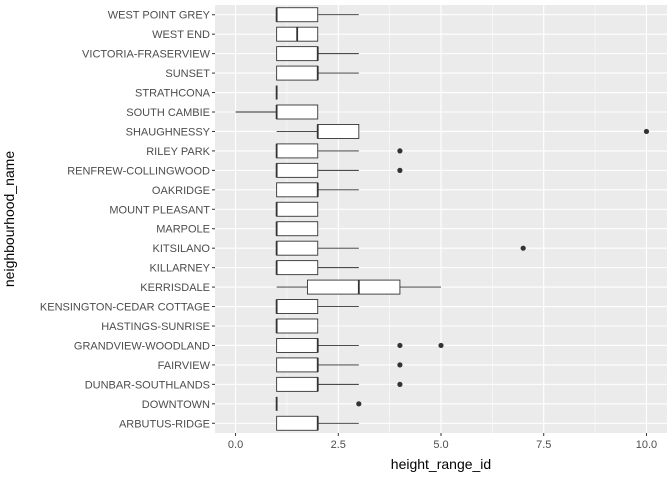 This screenshot has height=480, width=672. Describe the element at coordinates (339, 170) in the screenshot. I see `boxplot-renfrew-collingwood` at that location.